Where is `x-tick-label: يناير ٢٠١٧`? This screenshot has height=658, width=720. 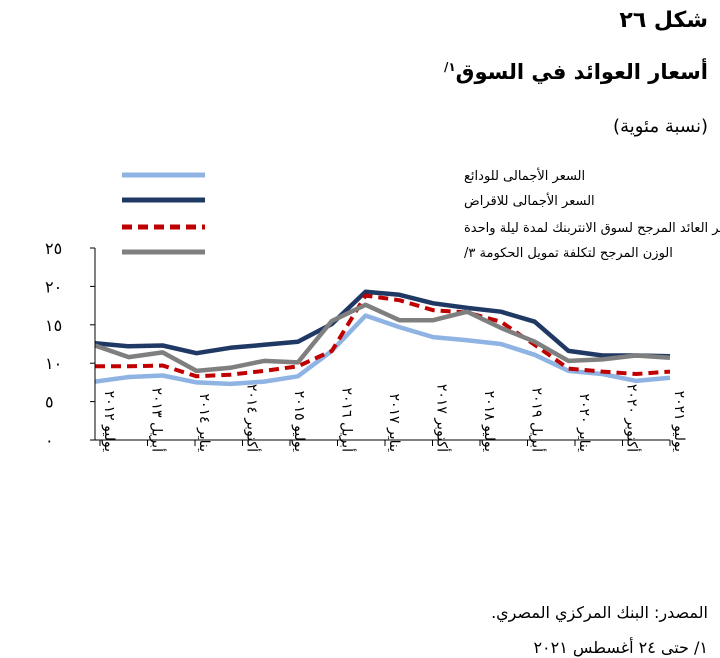
x-tick-label: يناير ٢٠١٧ is located at coordinates (394, 422).